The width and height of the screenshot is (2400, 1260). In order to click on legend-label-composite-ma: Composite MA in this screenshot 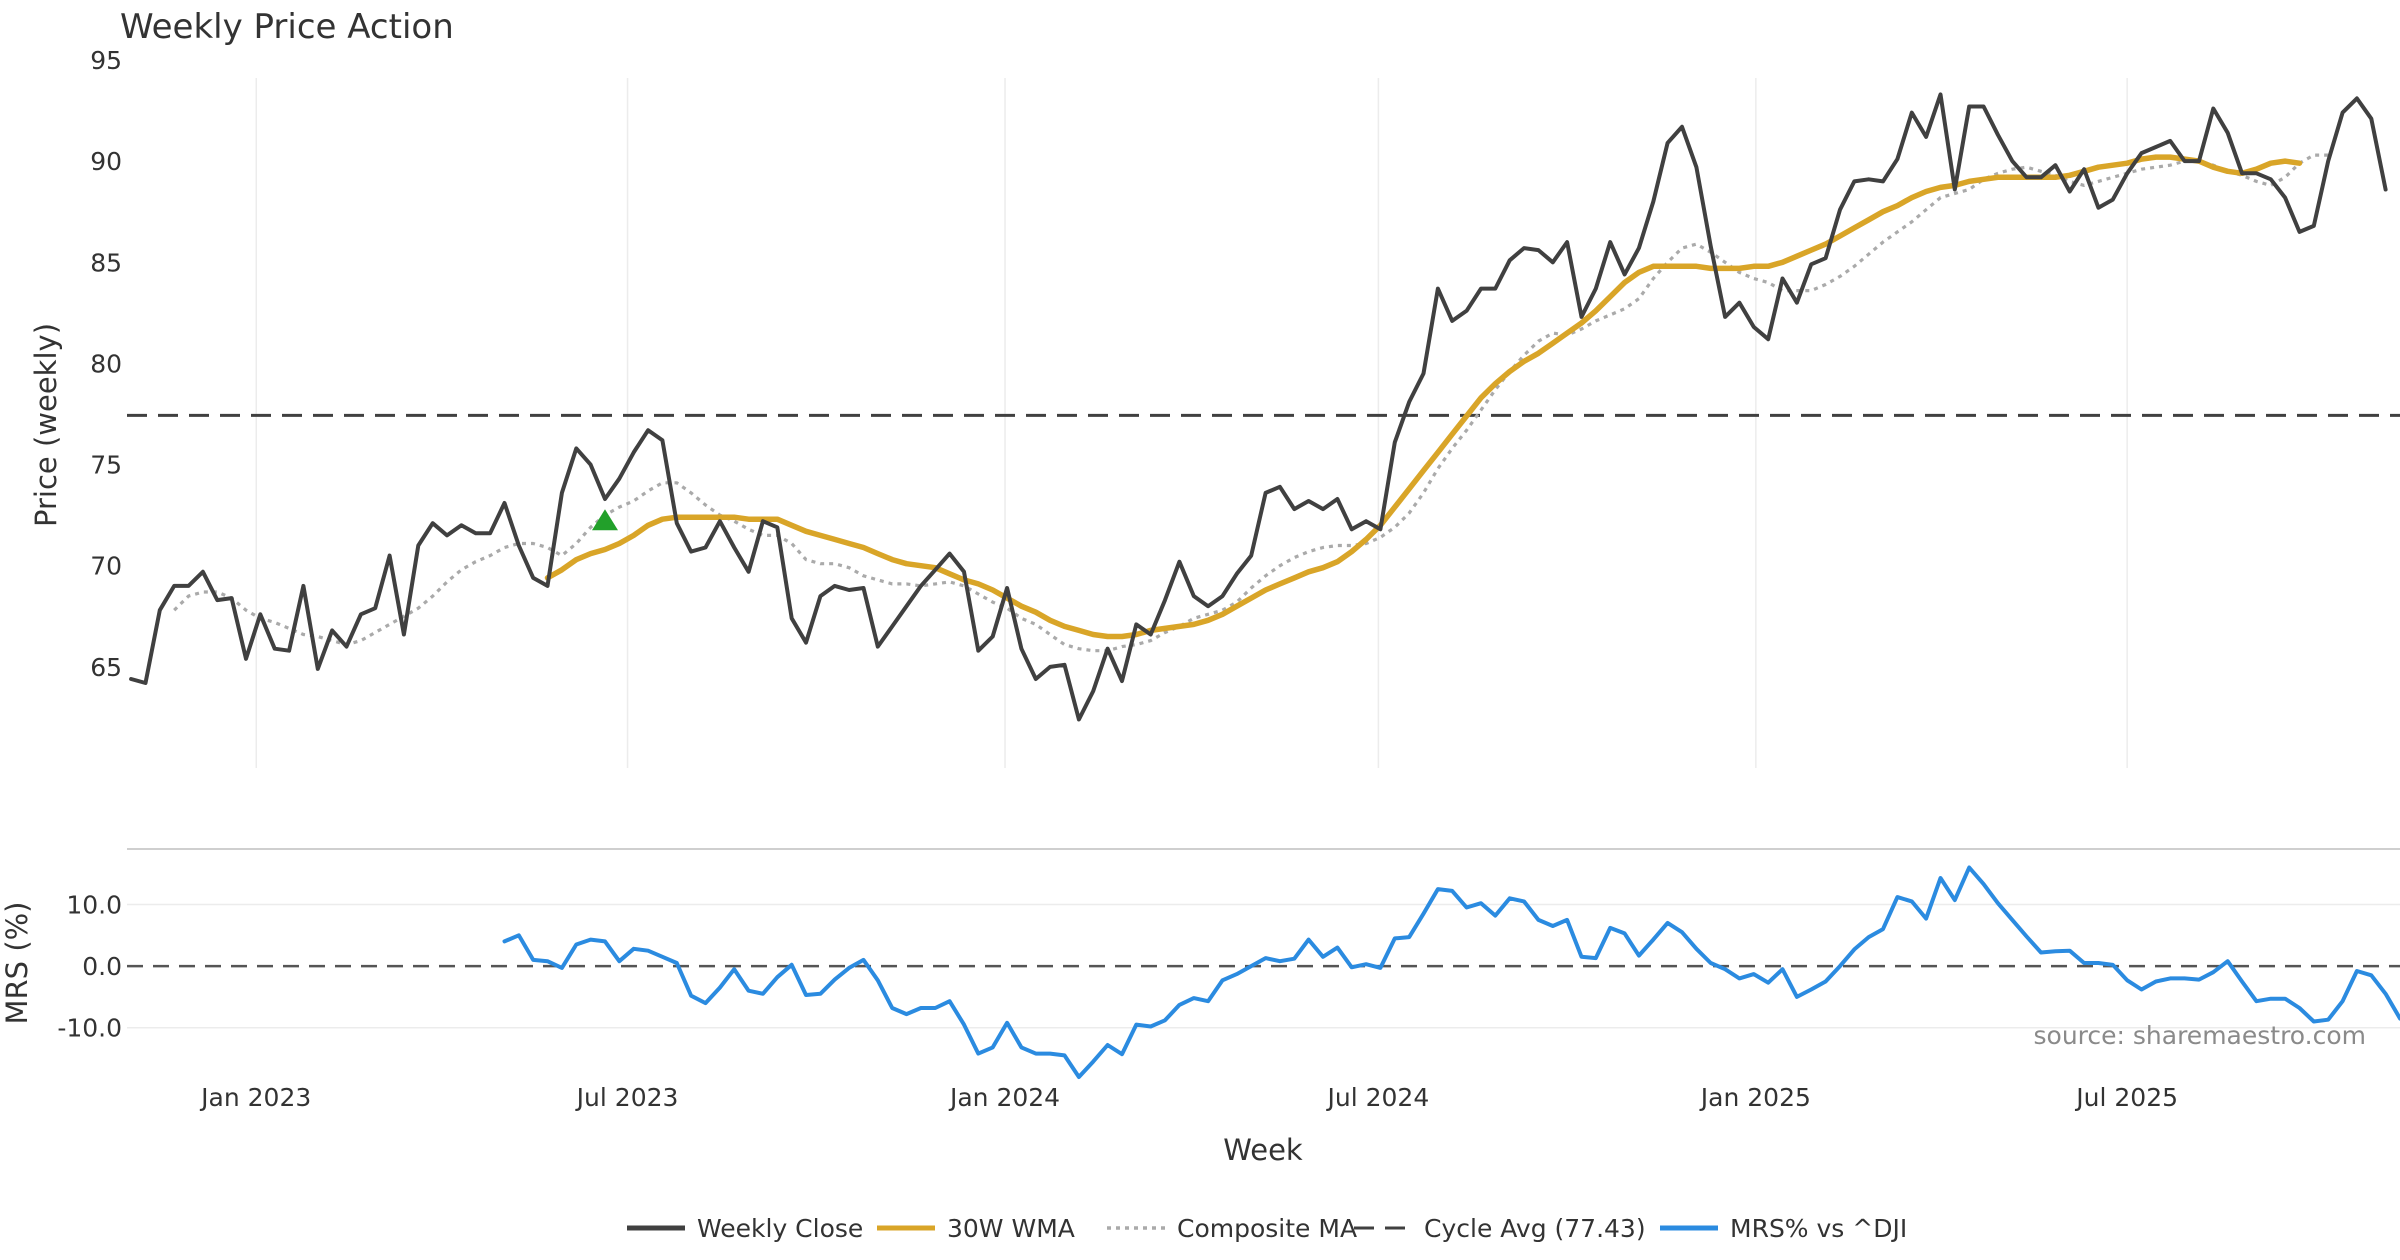, I will do `click(1267, 1228)`.